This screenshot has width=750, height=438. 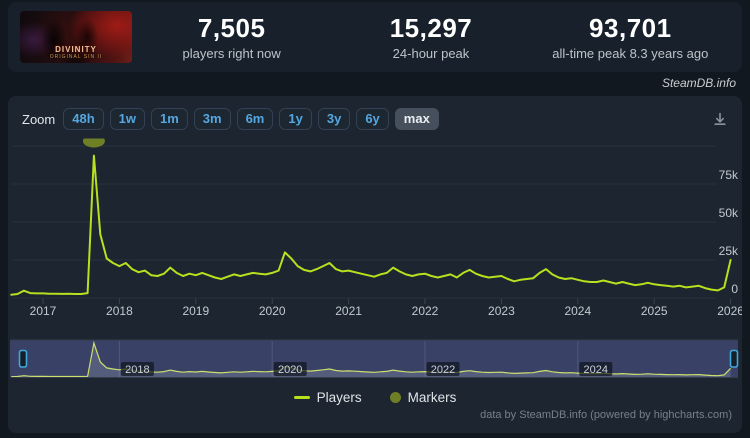 I want to click on navigator-tick-label: 2018, so click(x=137, y=370).